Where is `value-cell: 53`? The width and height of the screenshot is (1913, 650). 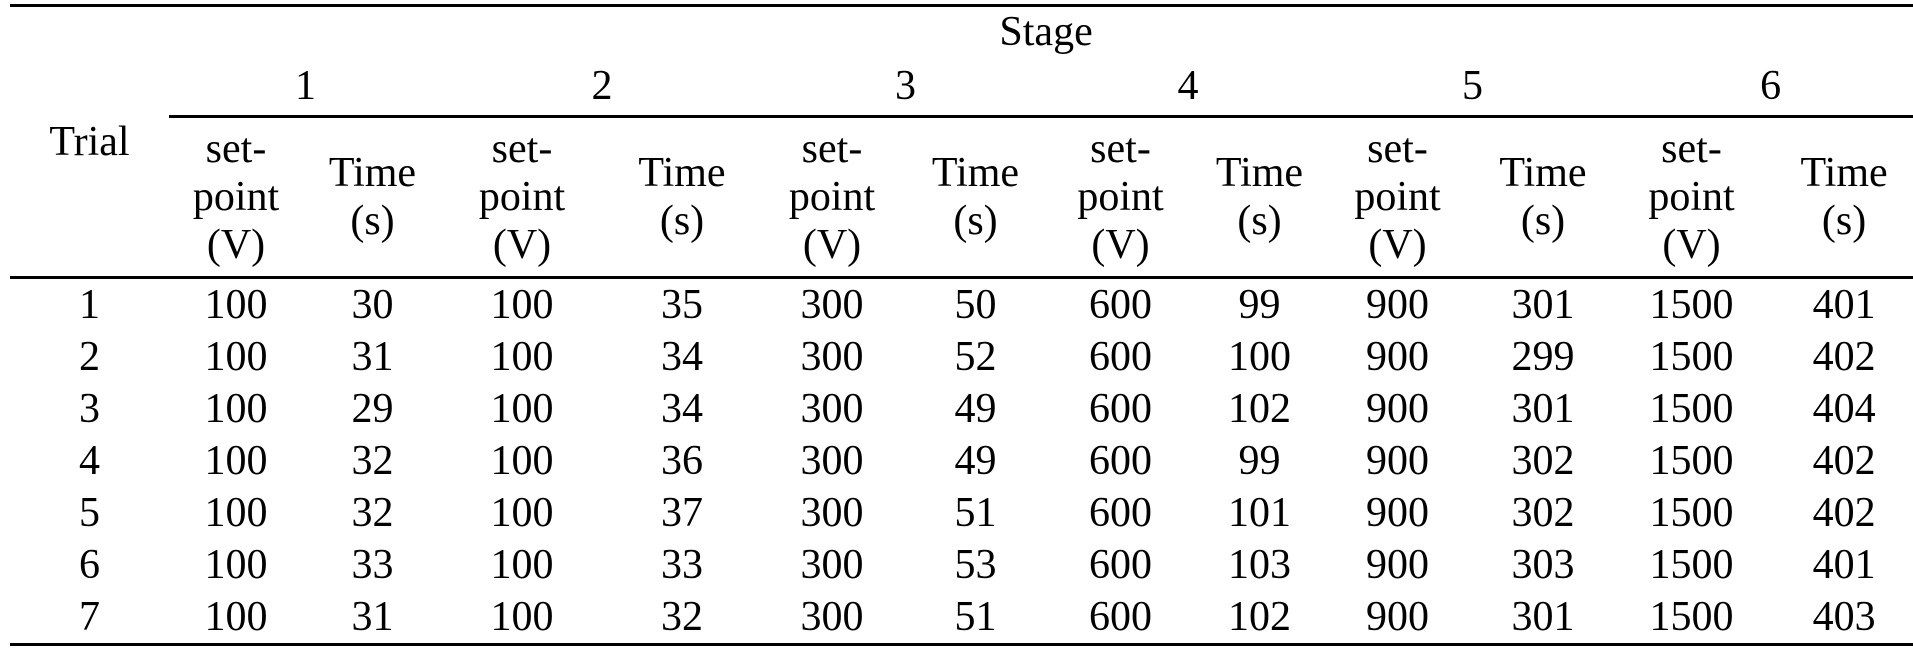 value-cell: 53 is located at coordinates (975, 565).